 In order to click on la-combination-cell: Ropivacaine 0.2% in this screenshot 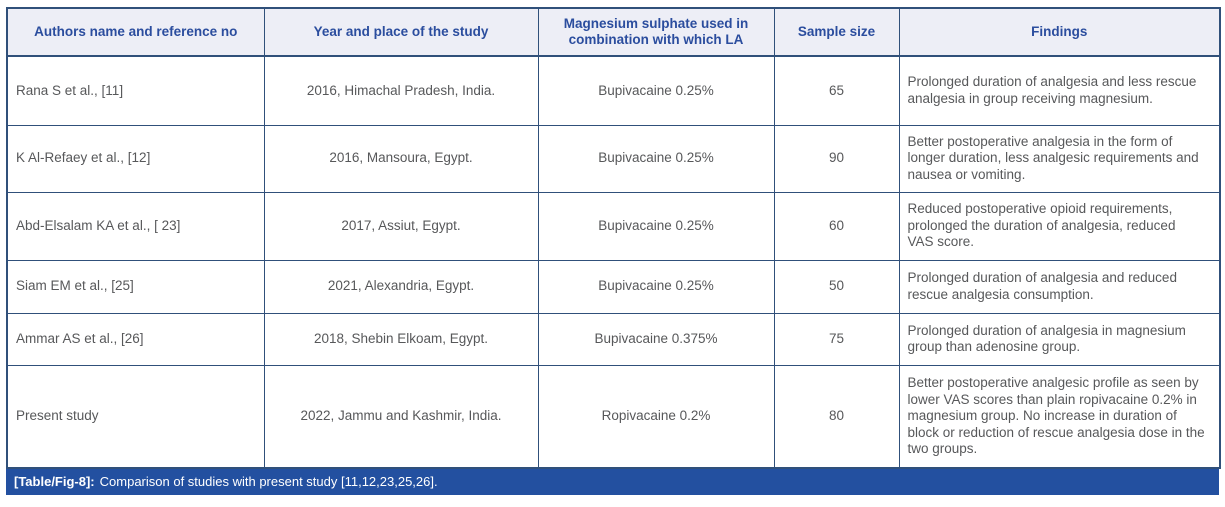, I will do `click(656, 416)`.